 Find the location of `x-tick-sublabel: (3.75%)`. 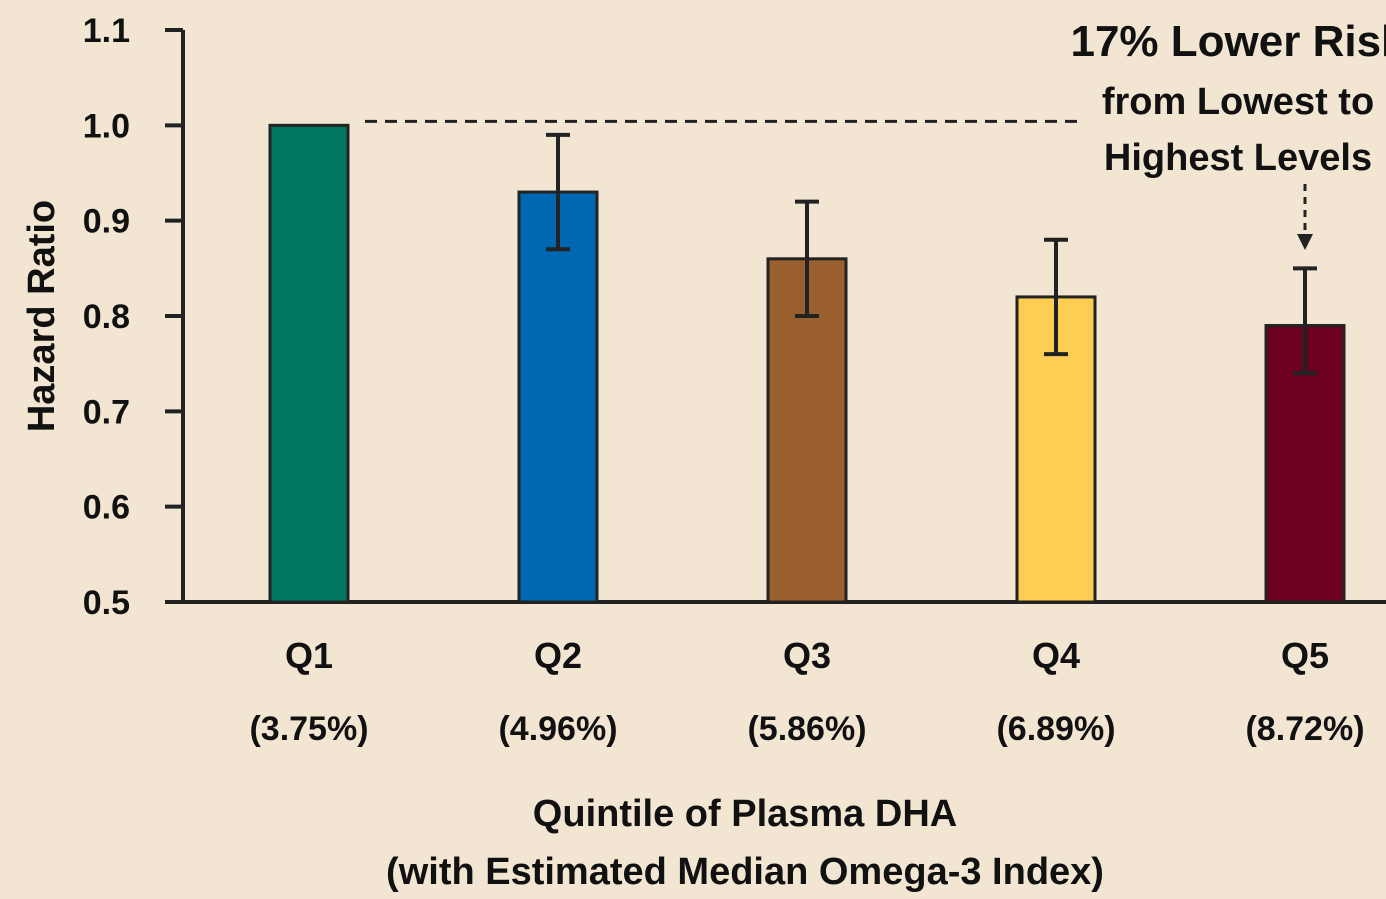

x-tick-sublabel: (3.75%) is located at coordinates (308, 729).